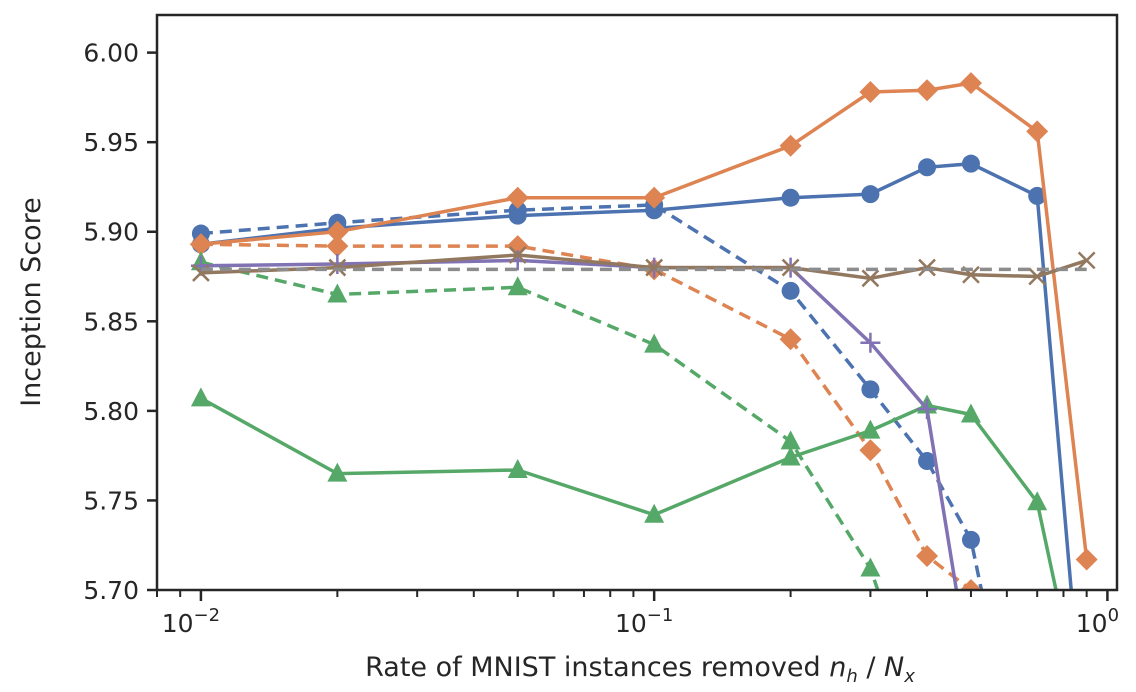 The height and width of the screenshot is (692, 1136). I want to click on y-tick-label: 5.75, so click(111, 500).